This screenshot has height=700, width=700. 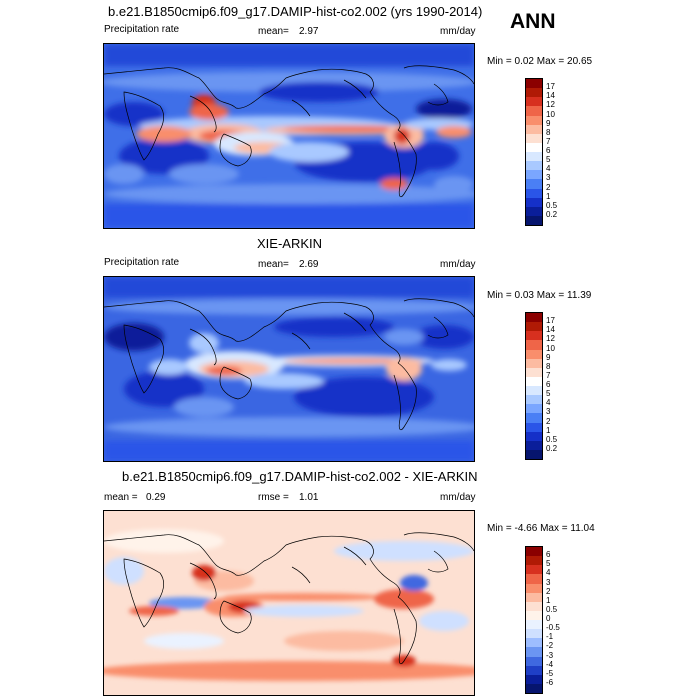 I want to click on panel1-variable-label: Precipitation rate, so click(x=142, y=29).